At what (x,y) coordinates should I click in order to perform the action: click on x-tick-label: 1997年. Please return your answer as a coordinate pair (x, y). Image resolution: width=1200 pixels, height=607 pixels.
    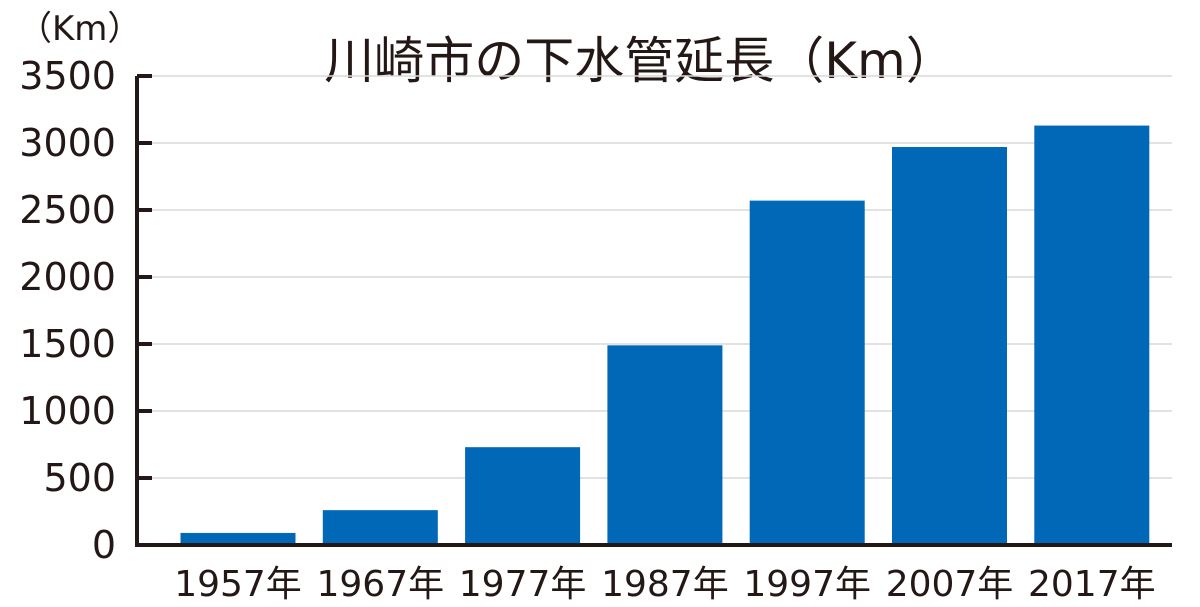
    Looking at the image, I should click on (807, 584).